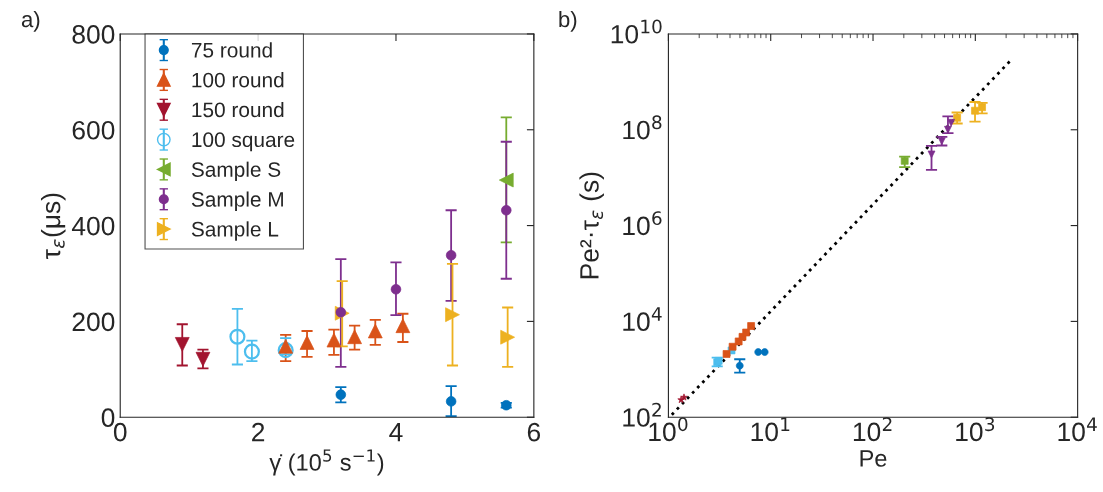 The width and height of the screenshot is (1103, 492). I want to click on y-axis-title: Pe²·τ$_{ε}$ (s), so click(591, 225).